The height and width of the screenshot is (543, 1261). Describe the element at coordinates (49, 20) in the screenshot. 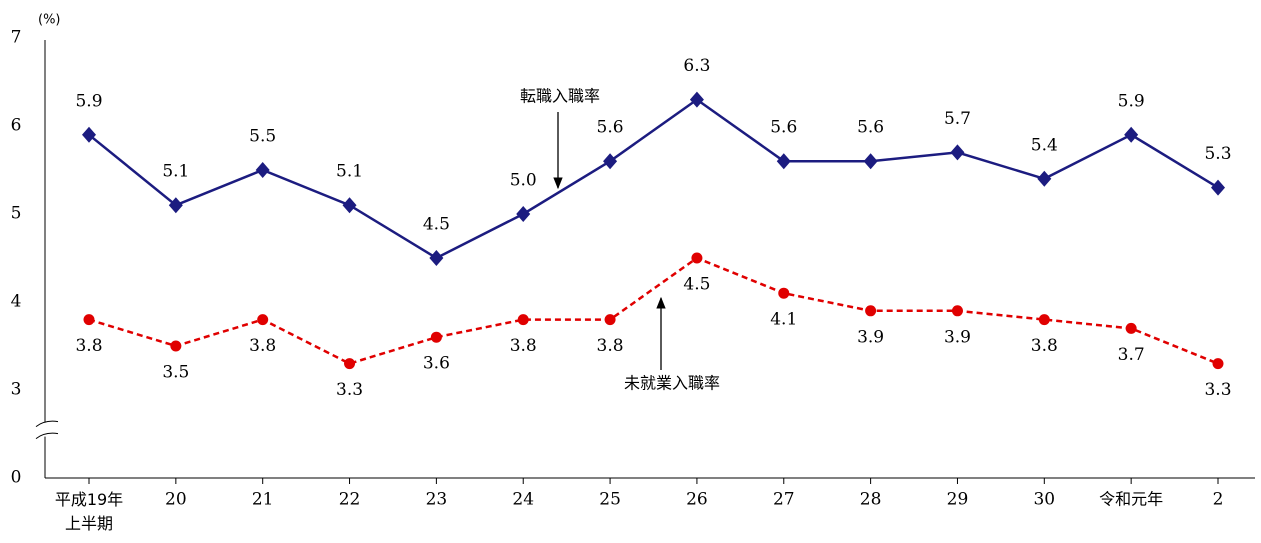

I see `unit-label: (%)` at that location.